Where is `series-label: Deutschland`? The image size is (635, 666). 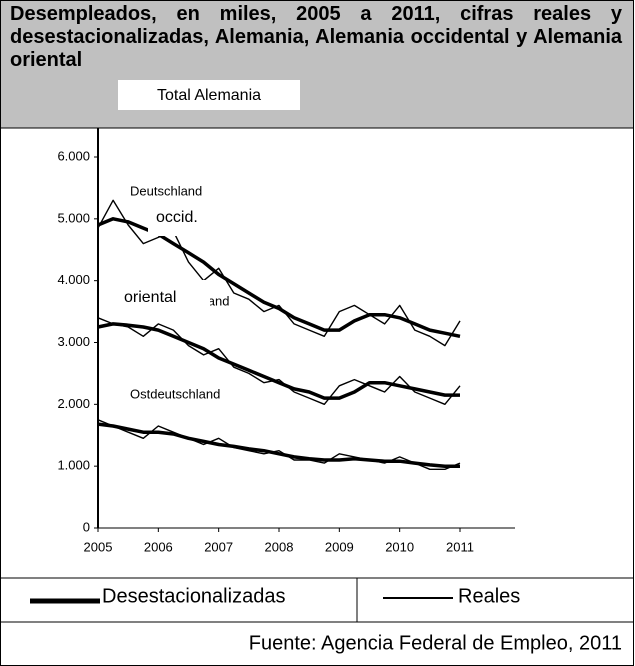
series-label: Deutschland is located at coordinates (166, 190).